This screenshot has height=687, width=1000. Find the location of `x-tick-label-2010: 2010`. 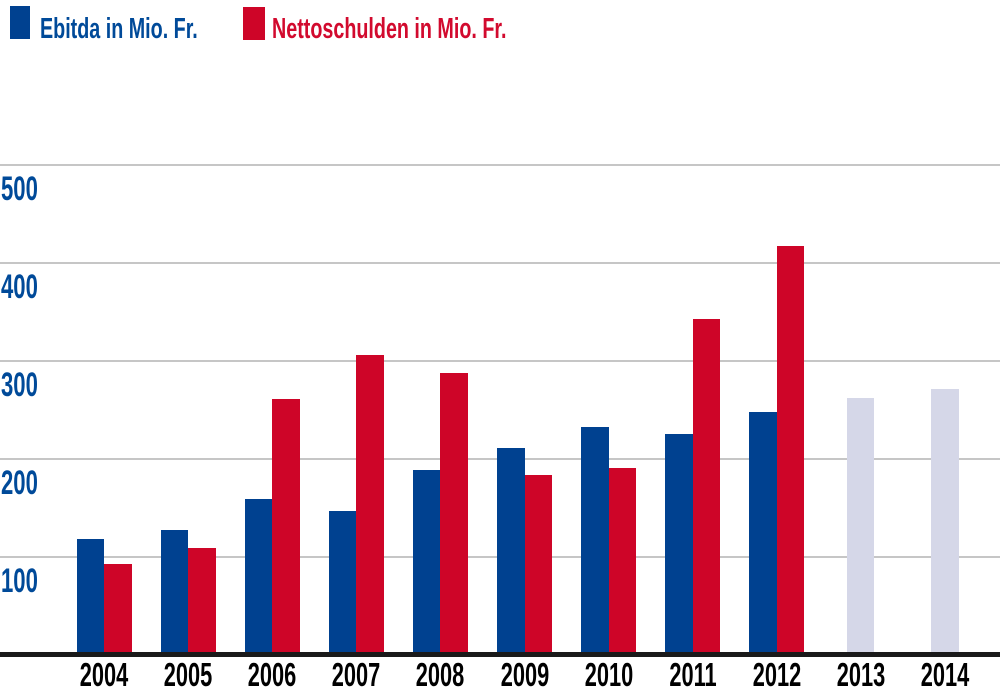

x-tick-label-2010: 2010 is located at coordinates (608, 671).